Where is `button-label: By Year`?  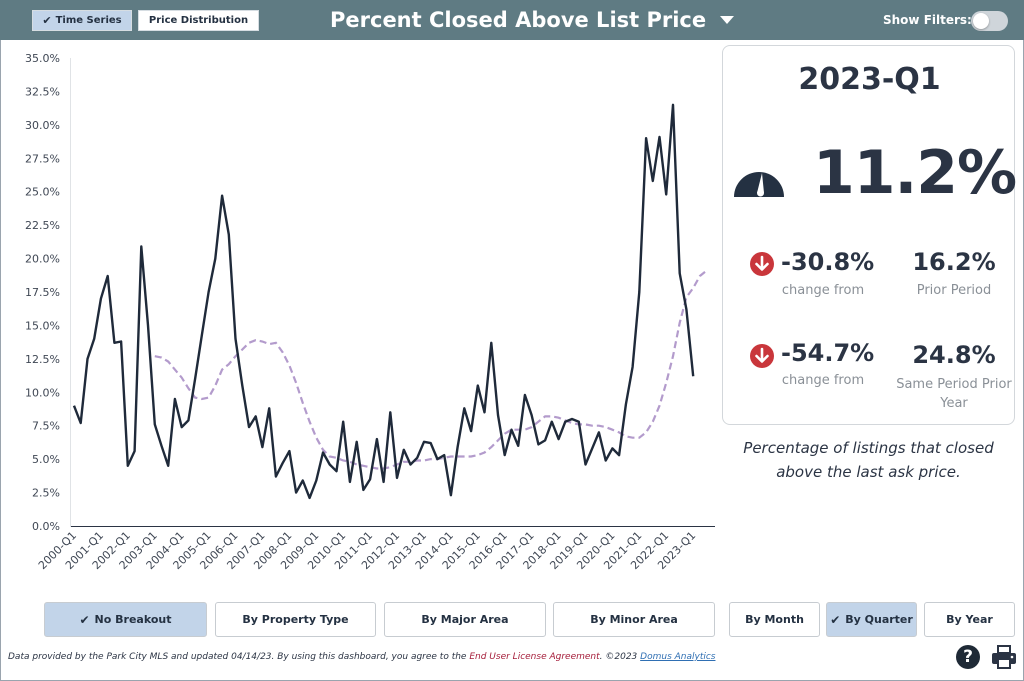
button-label: By Year is located at coordinates (969, 619).